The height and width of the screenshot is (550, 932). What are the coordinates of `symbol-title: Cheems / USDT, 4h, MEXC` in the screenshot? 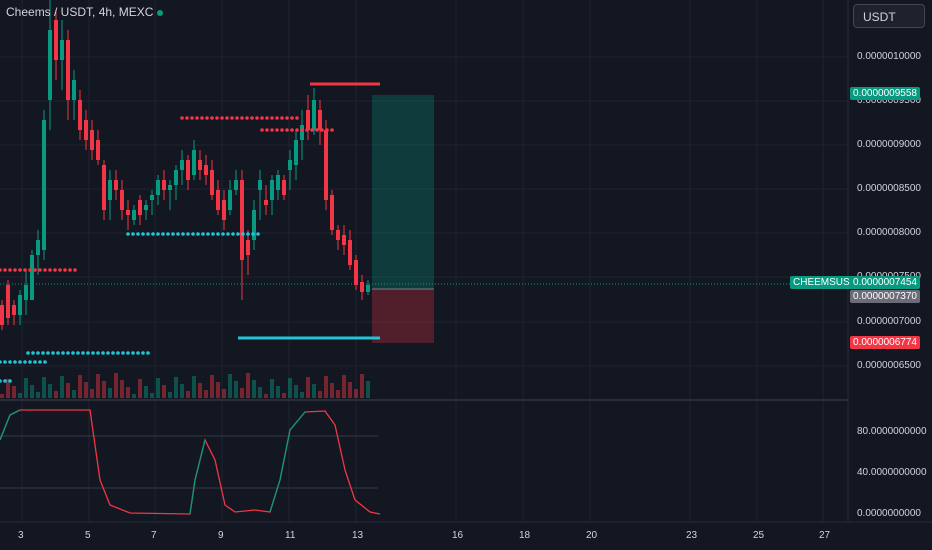 It's located at (85, 12).